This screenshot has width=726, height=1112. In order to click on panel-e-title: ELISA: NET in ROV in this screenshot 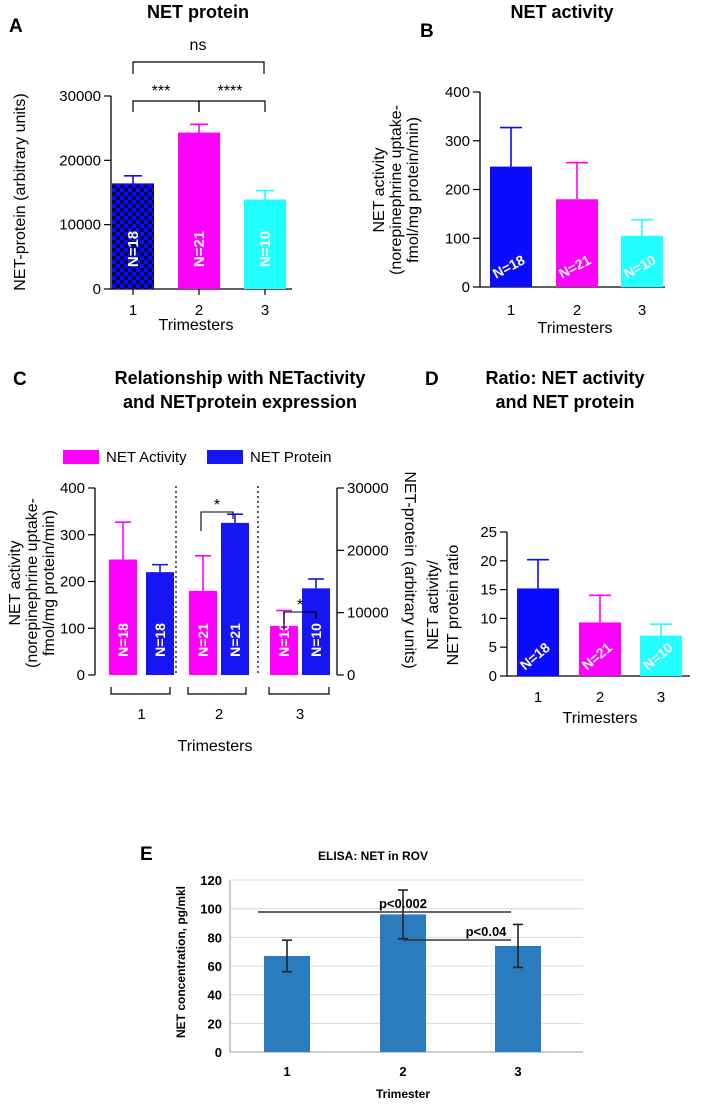, I will do `click(373, 856)`.